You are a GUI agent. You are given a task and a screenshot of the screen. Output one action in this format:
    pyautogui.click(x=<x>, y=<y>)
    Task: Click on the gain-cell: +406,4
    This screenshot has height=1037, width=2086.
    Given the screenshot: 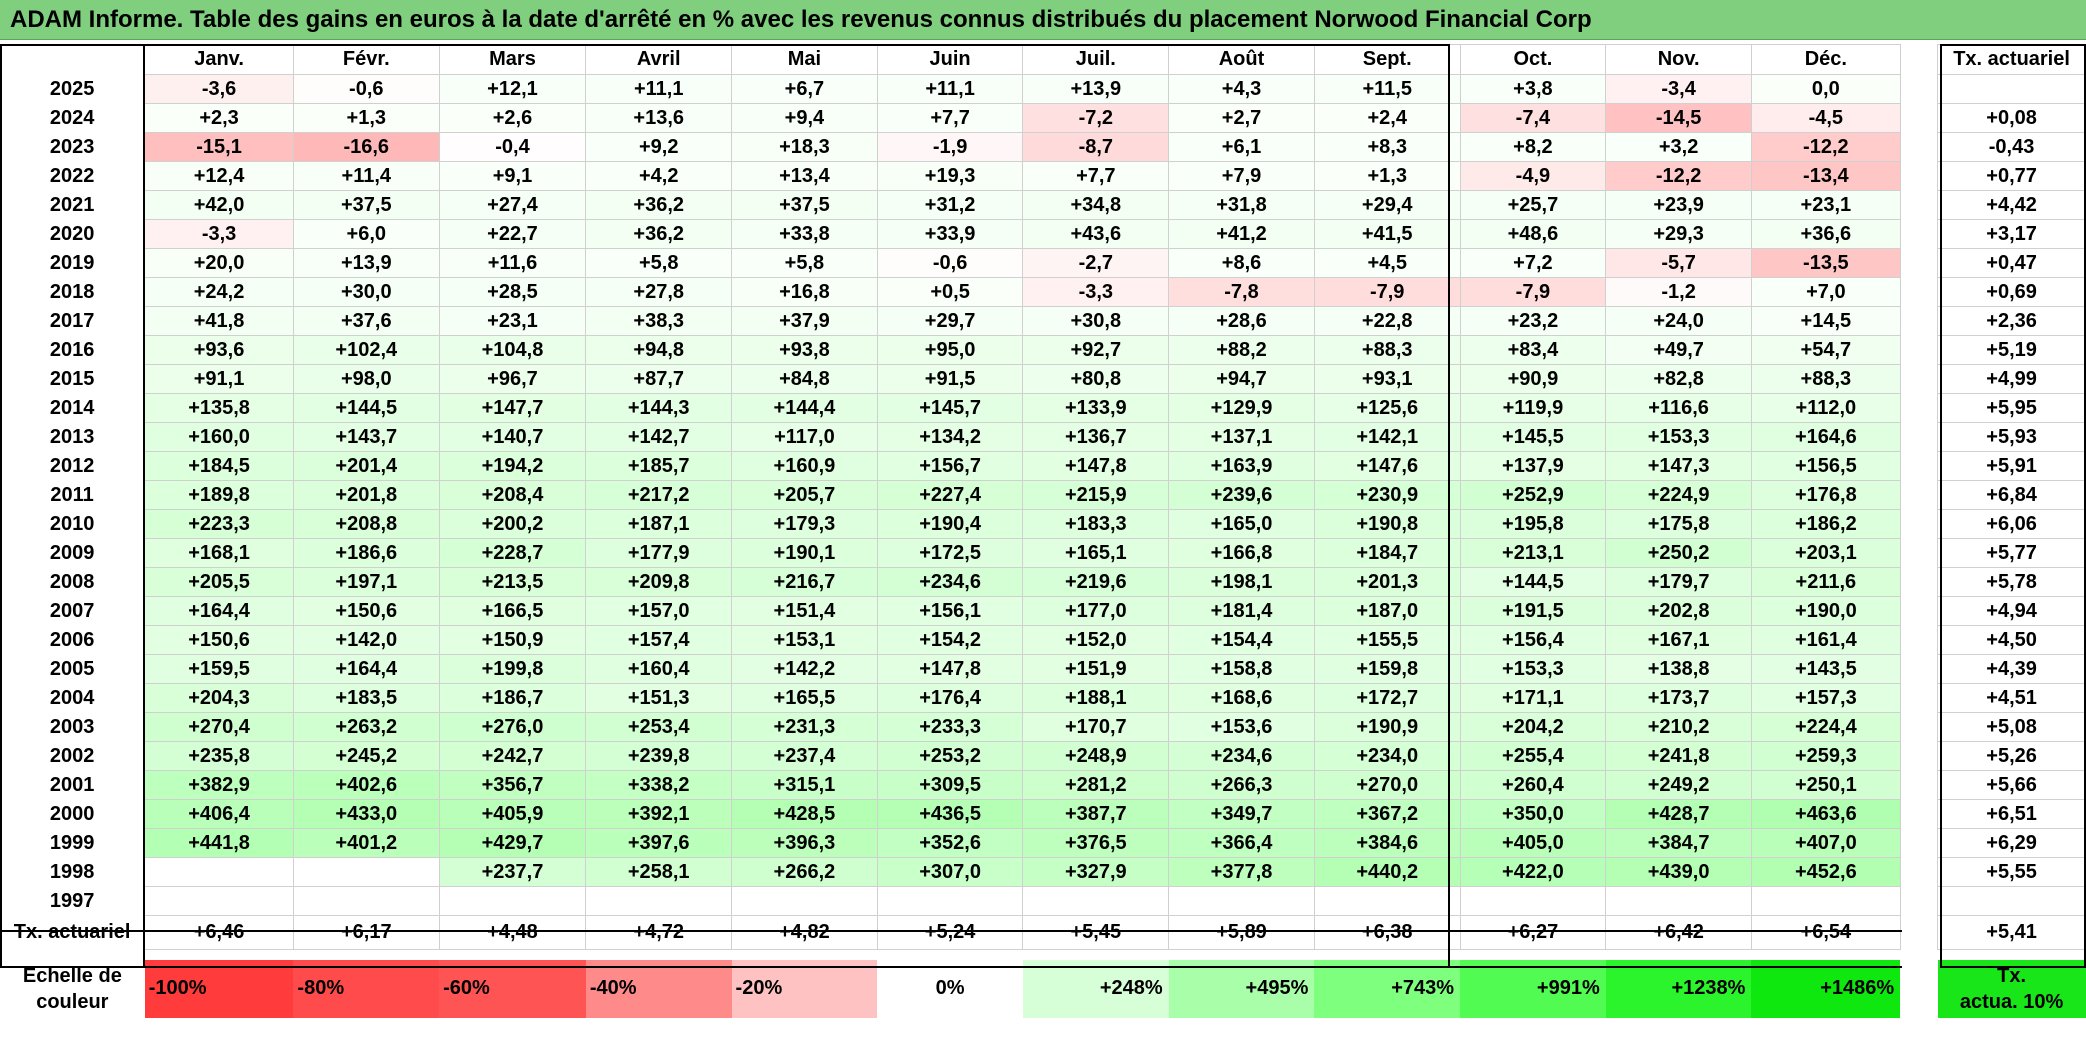 What is the action you would take?
    pyautogui.click(x=219, y=814)
    